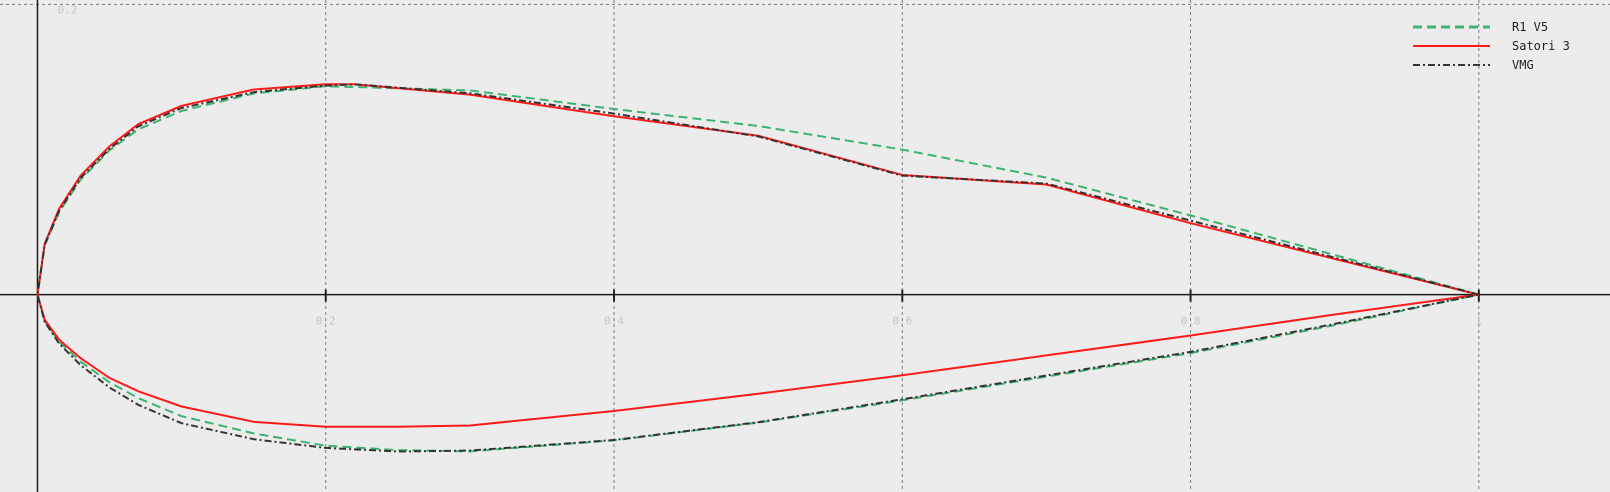 This screenshot has width=1610, height=492. Describe the element at coordinates (326, 321) in the screenshot. I see `x-tick-label: 0.2` at that location.